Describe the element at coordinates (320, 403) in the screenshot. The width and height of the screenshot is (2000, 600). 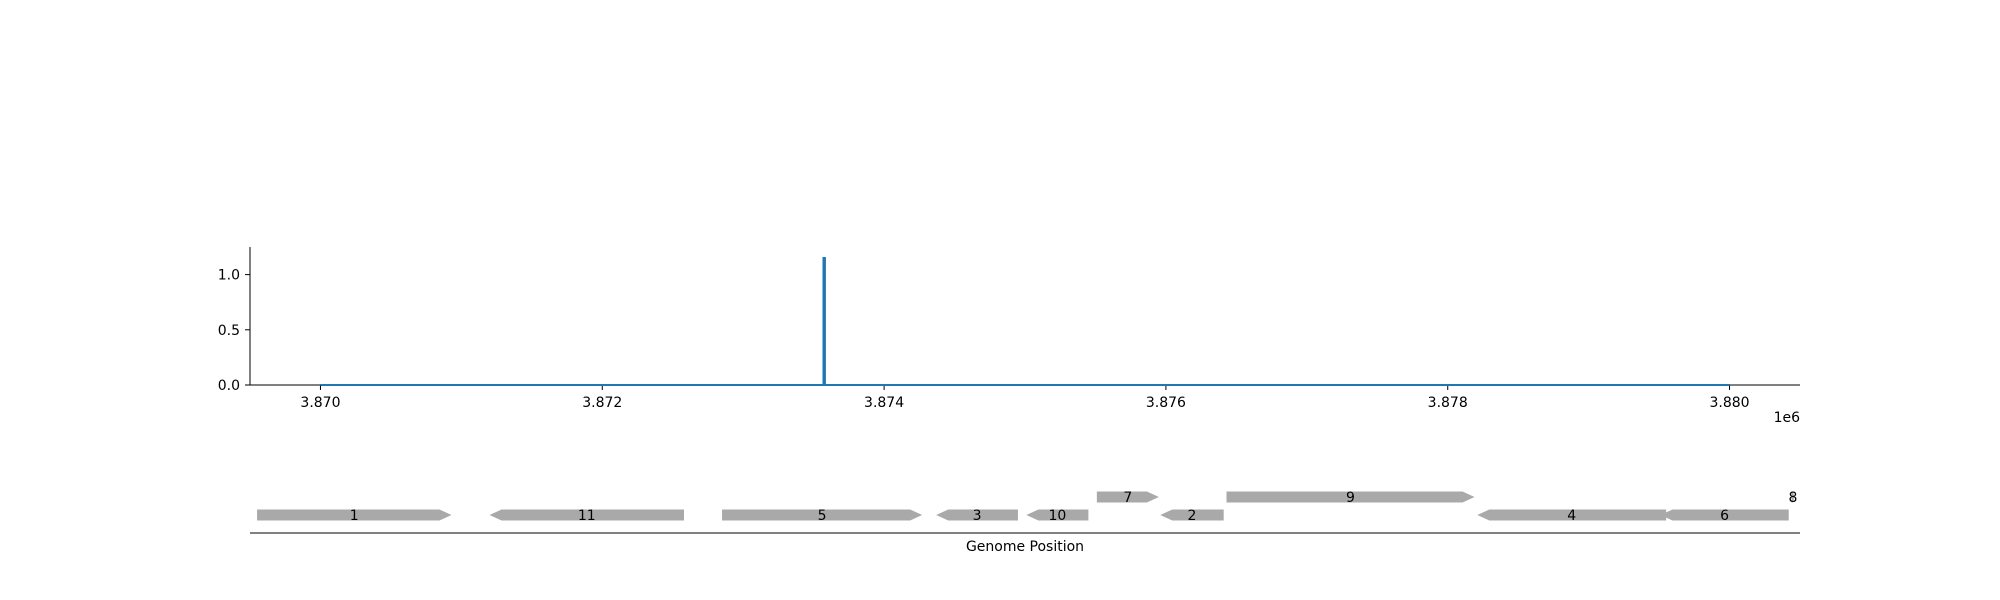
I see `x-tick-label: 3.870` at that location.